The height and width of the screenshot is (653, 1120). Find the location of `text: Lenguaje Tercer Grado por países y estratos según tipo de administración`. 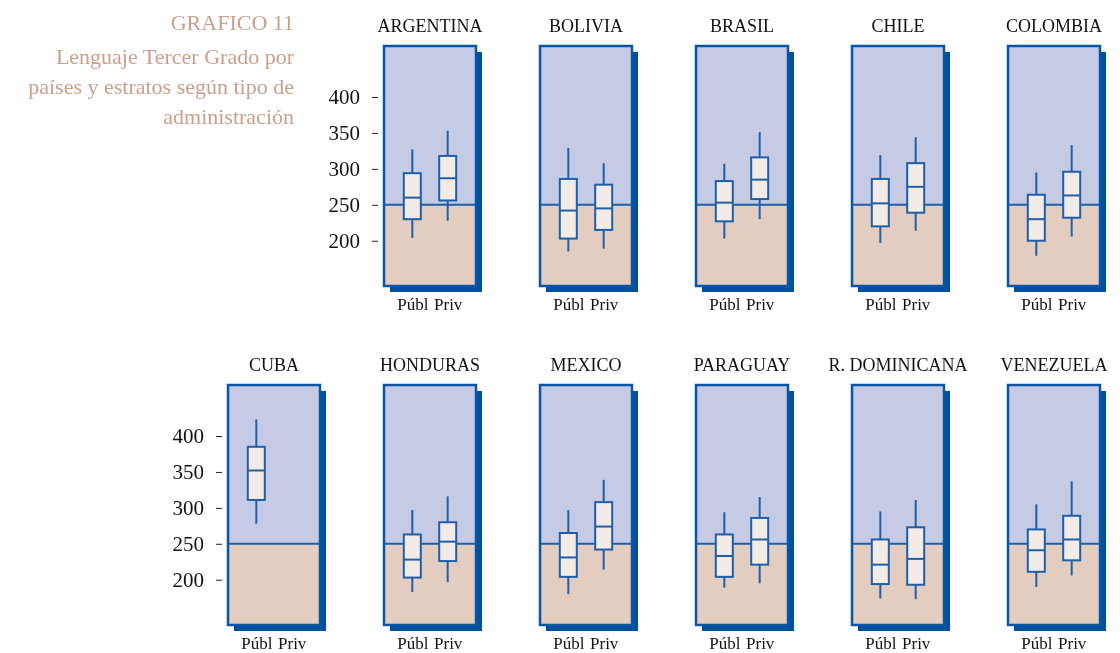

text: Lenguaje Tercer Grado por países y estratos según tipo de administración is located at coordinates (160, 87).